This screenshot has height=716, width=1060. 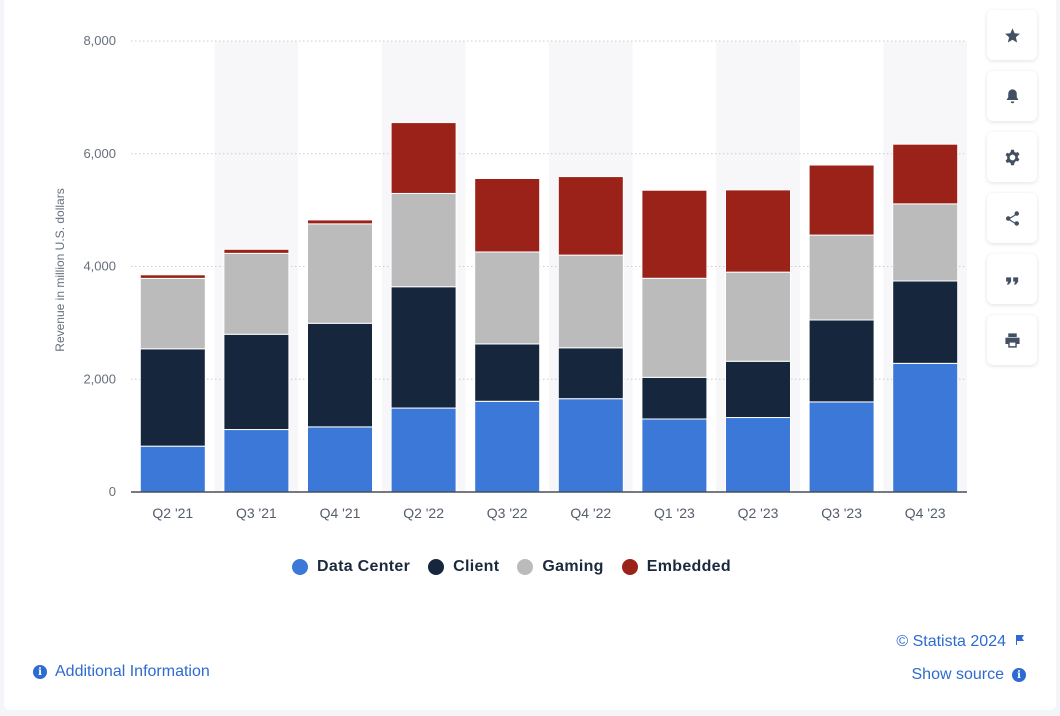 What do you see at coordinates (476, 566) in the screenshot?
I see `legend-label: Client` at bounding box center [476, 566].